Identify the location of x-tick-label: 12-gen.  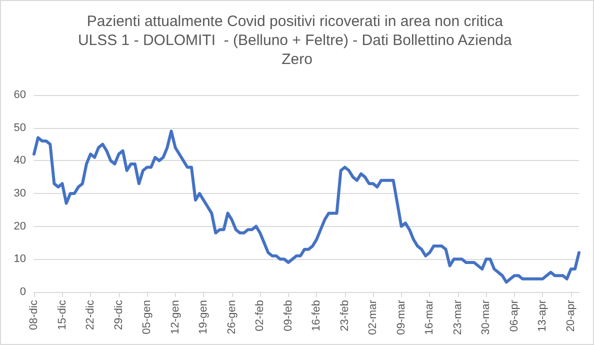
(175, 317).